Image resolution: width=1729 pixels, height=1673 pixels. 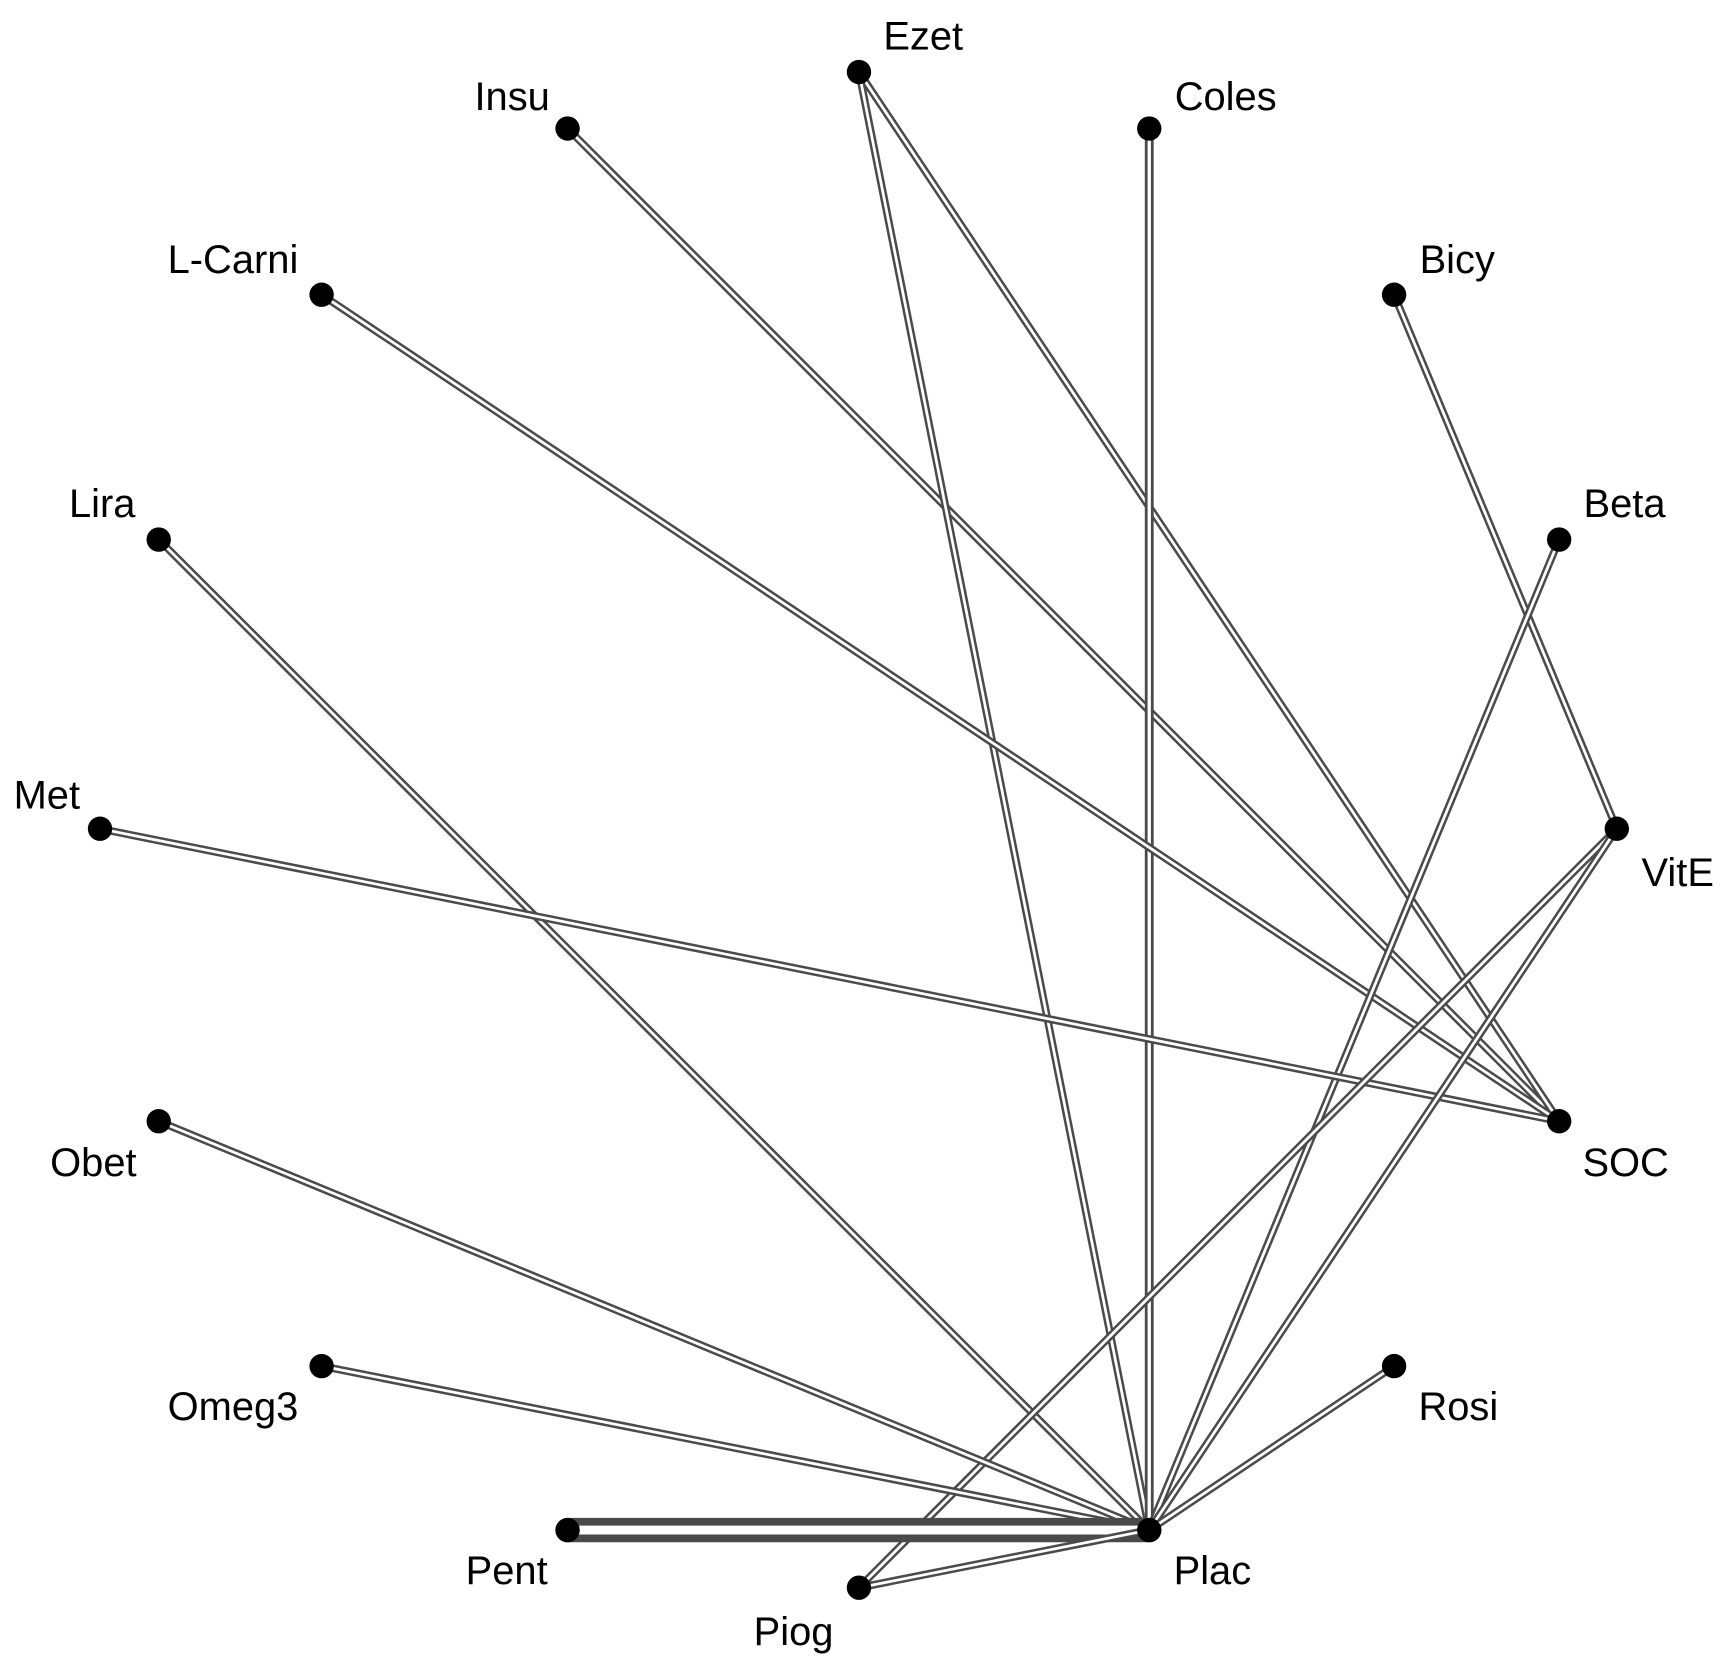 I want to click on node-label: Rosi, so click(x=1458, y=1407).